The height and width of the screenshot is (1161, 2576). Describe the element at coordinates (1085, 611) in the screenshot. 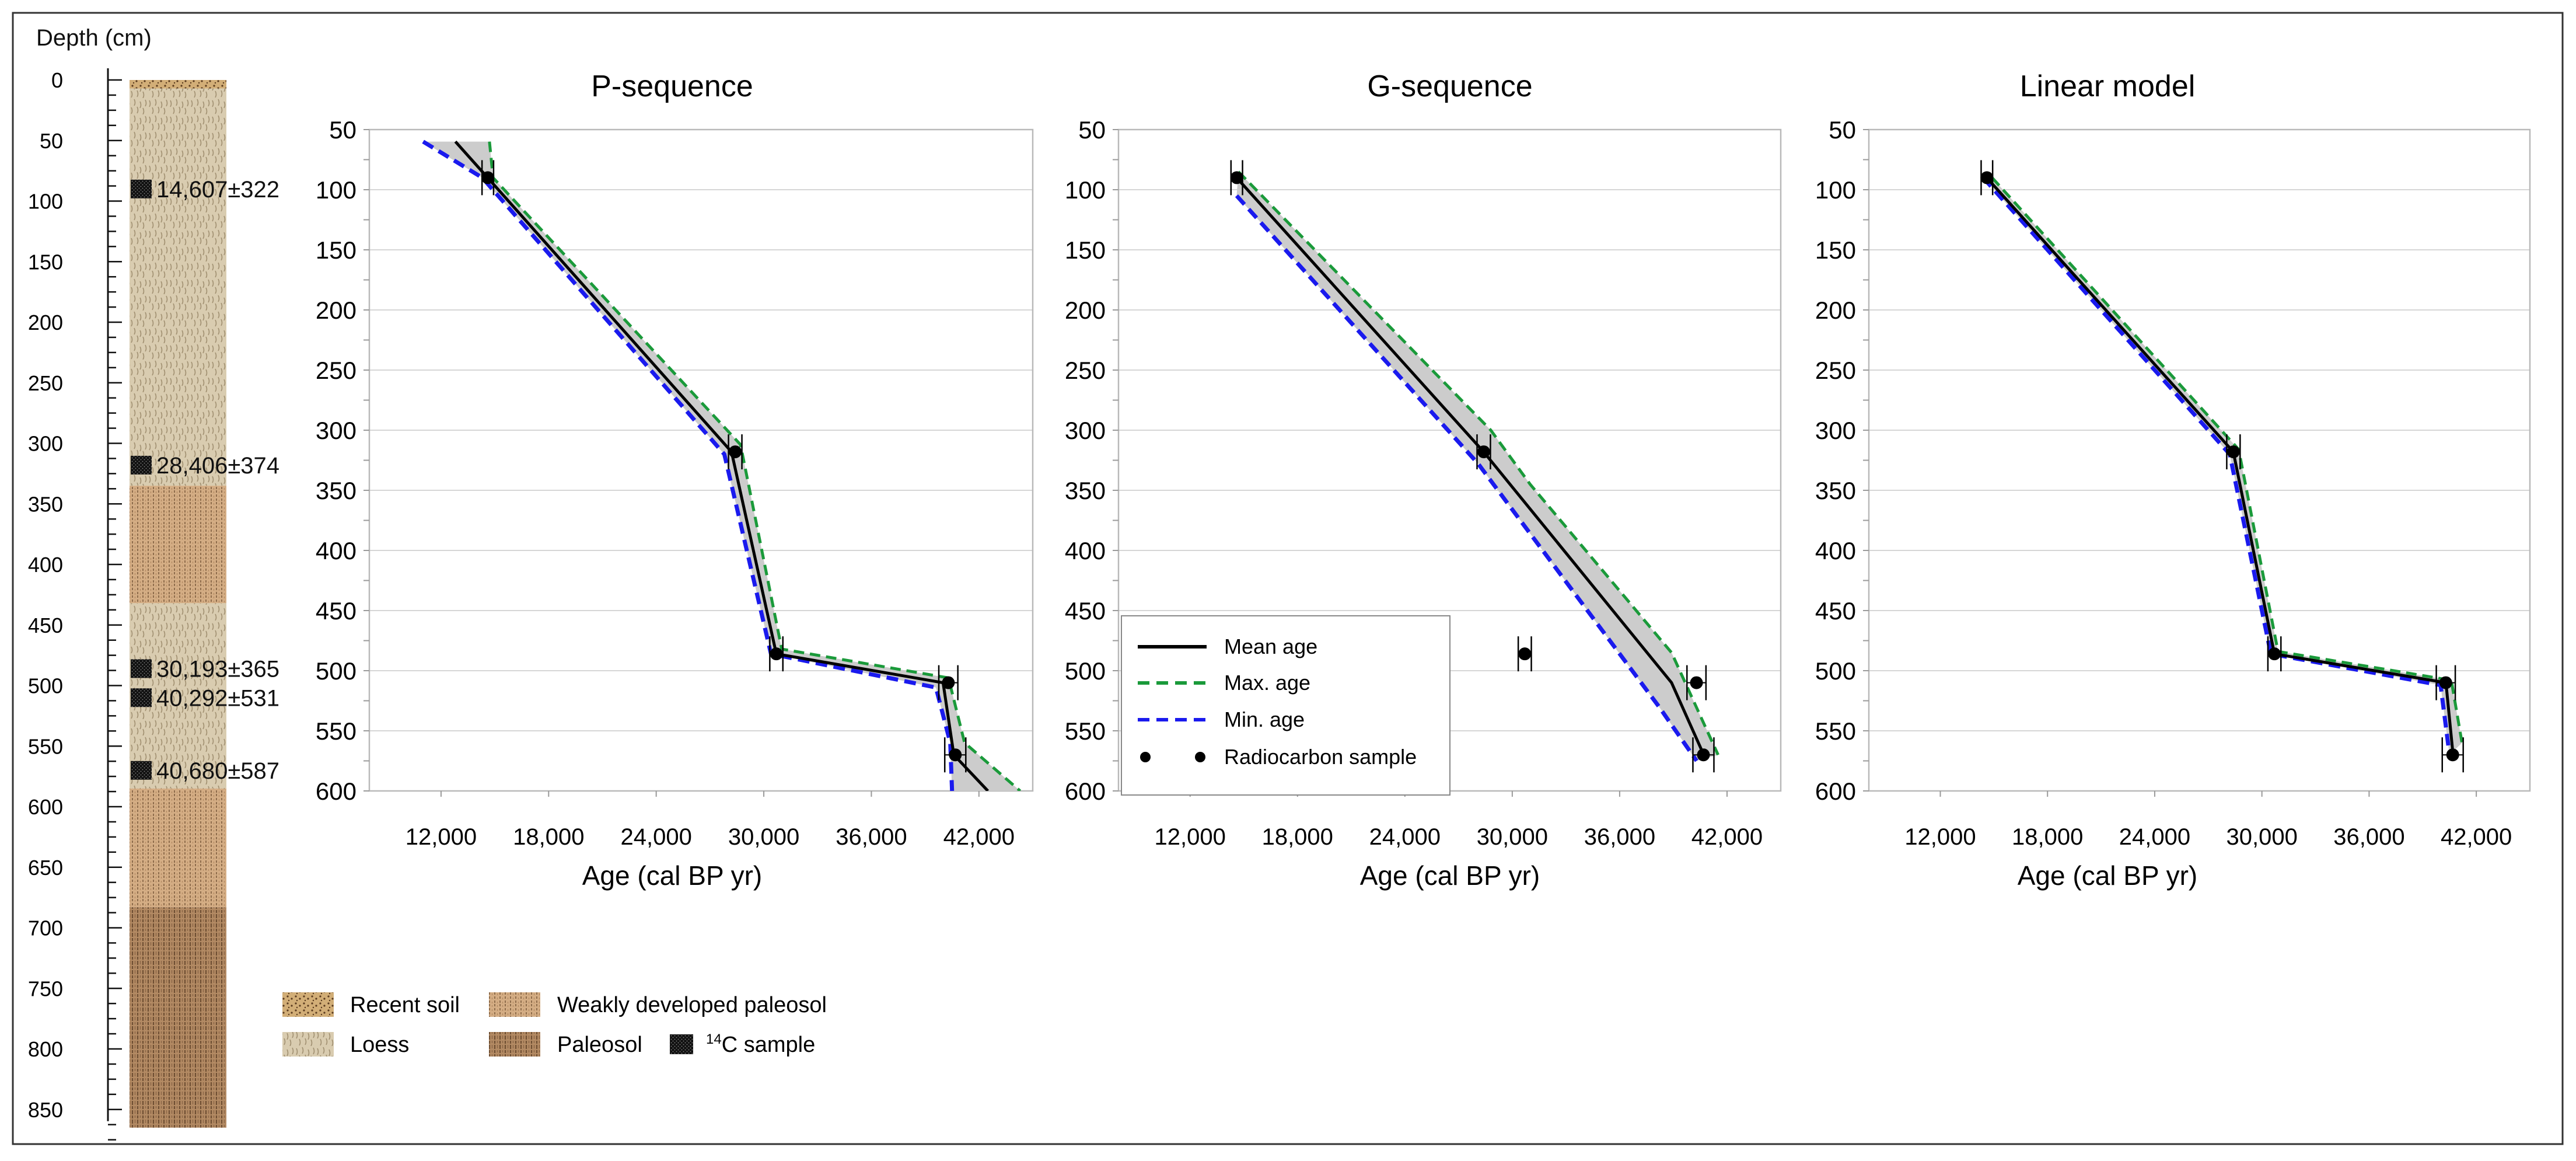

I see `y-tick-label: 450` at that location.